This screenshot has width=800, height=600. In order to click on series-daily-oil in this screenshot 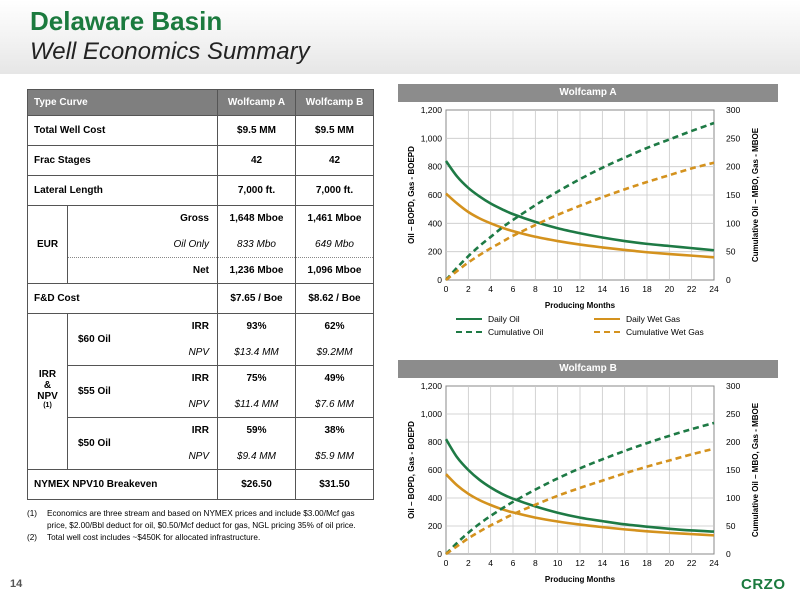, I will do `click(579, 206)`.